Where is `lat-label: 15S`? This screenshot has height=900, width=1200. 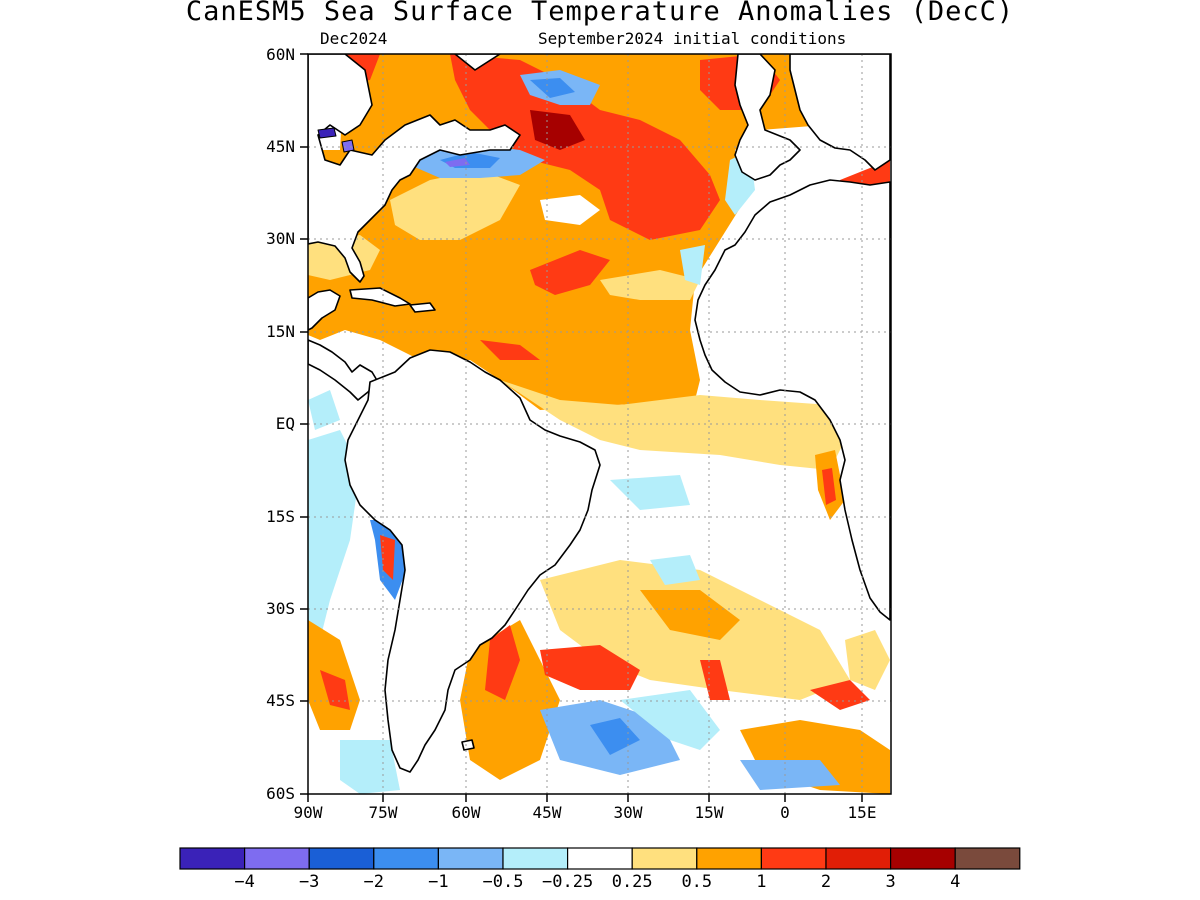 lat-label: 15S is located at coordinates (280, 516).